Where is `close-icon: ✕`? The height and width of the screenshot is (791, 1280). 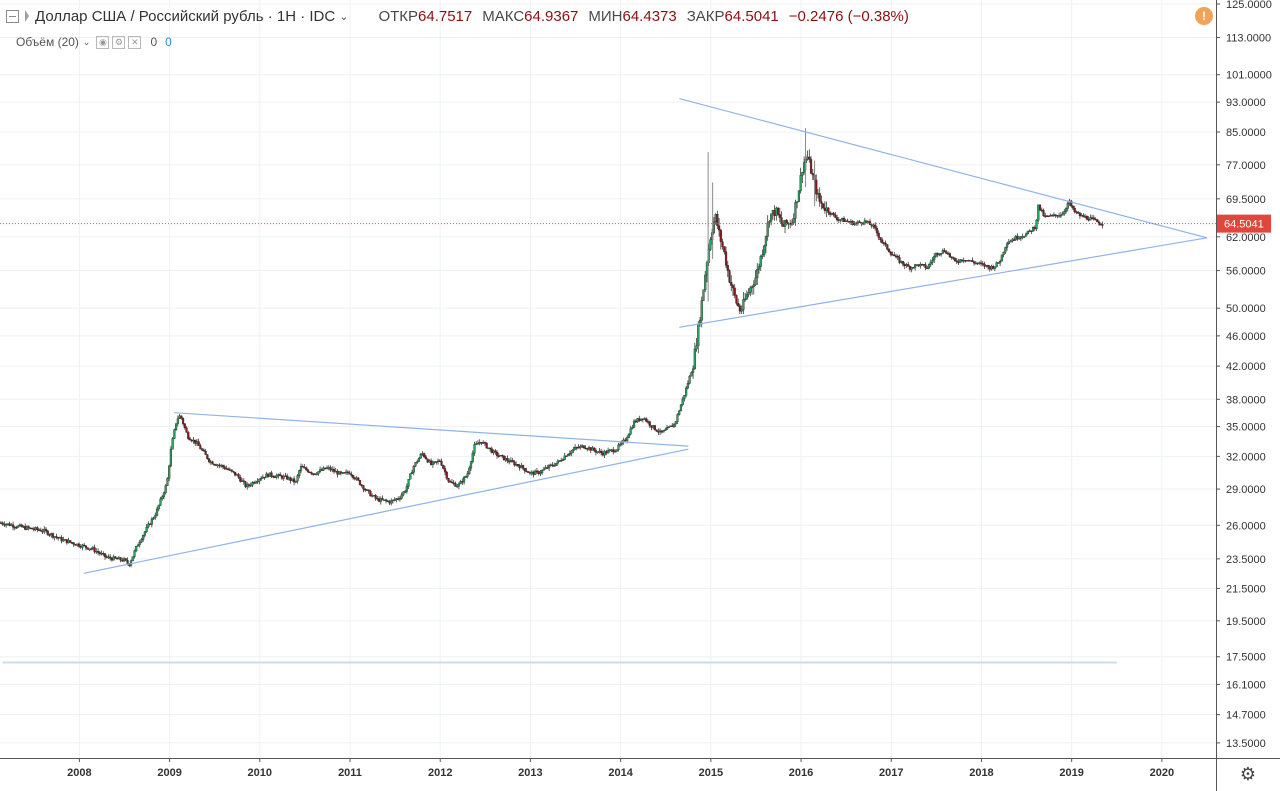
close-icon: ✕ is located at coordinates (135, 42).